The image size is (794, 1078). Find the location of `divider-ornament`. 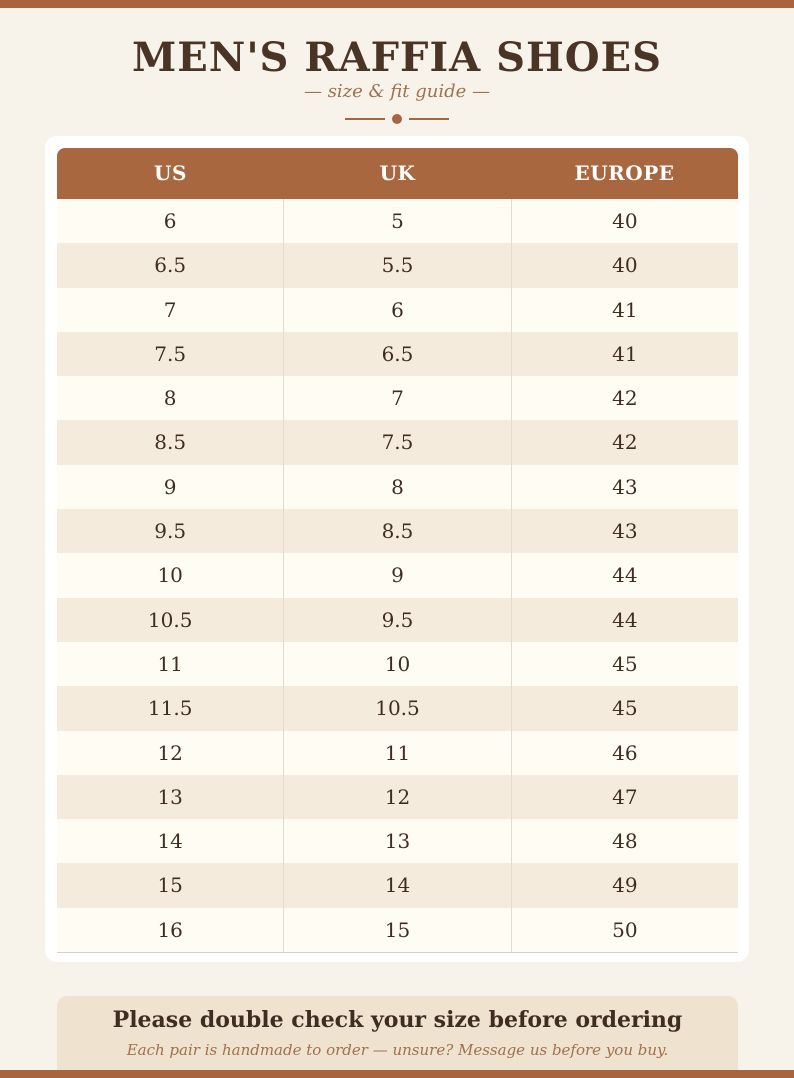

divider-ornament is located at coordinates (397, 119).